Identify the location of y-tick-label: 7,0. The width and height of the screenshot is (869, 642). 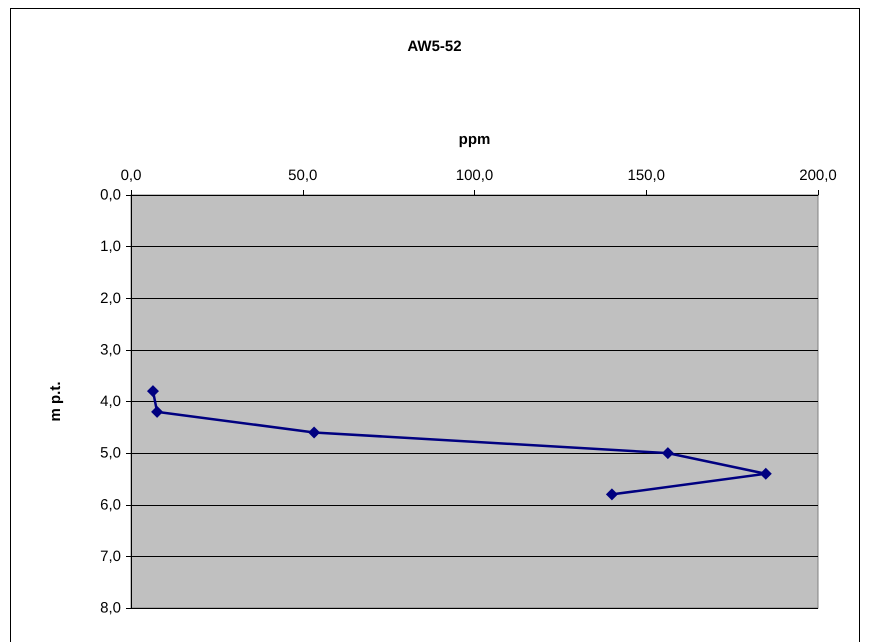
(110, 556).